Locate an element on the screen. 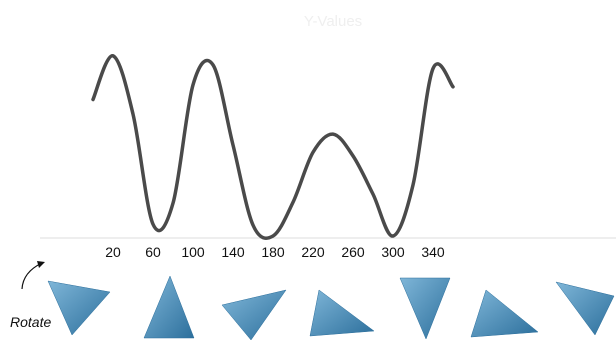 This screenshot has height=342, width=616. x-tick-label: 180 is located at coordinates (273, 252).